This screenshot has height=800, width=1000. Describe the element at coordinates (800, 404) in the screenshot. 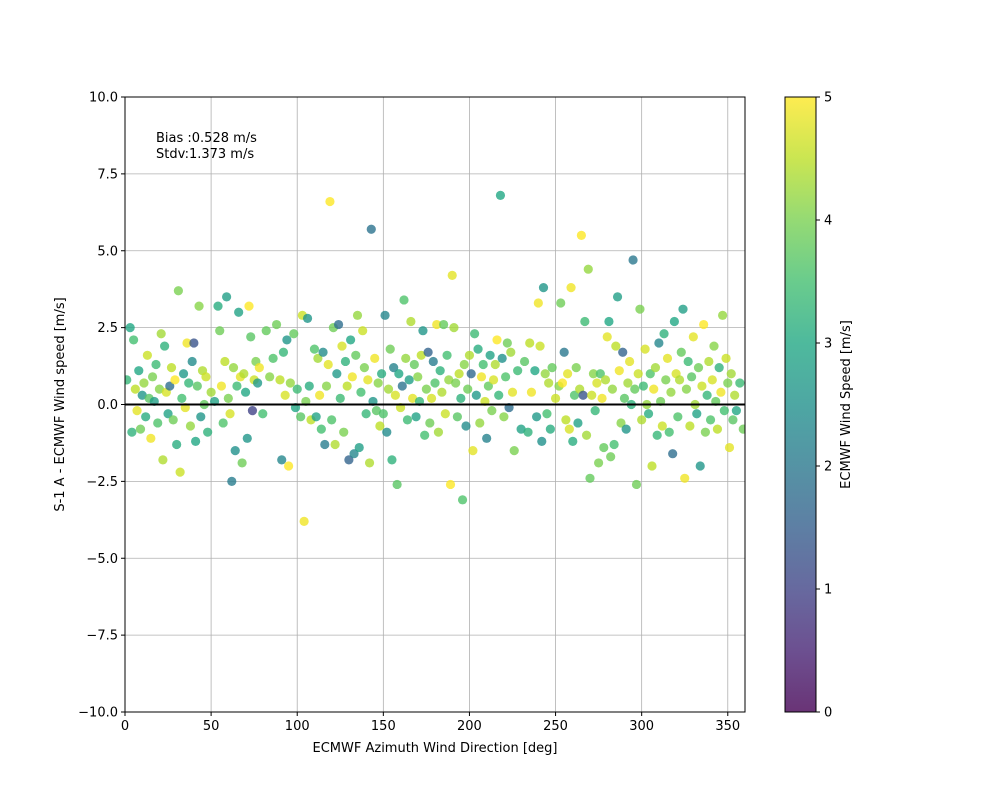

I see `colorbar-gradient` at that location.